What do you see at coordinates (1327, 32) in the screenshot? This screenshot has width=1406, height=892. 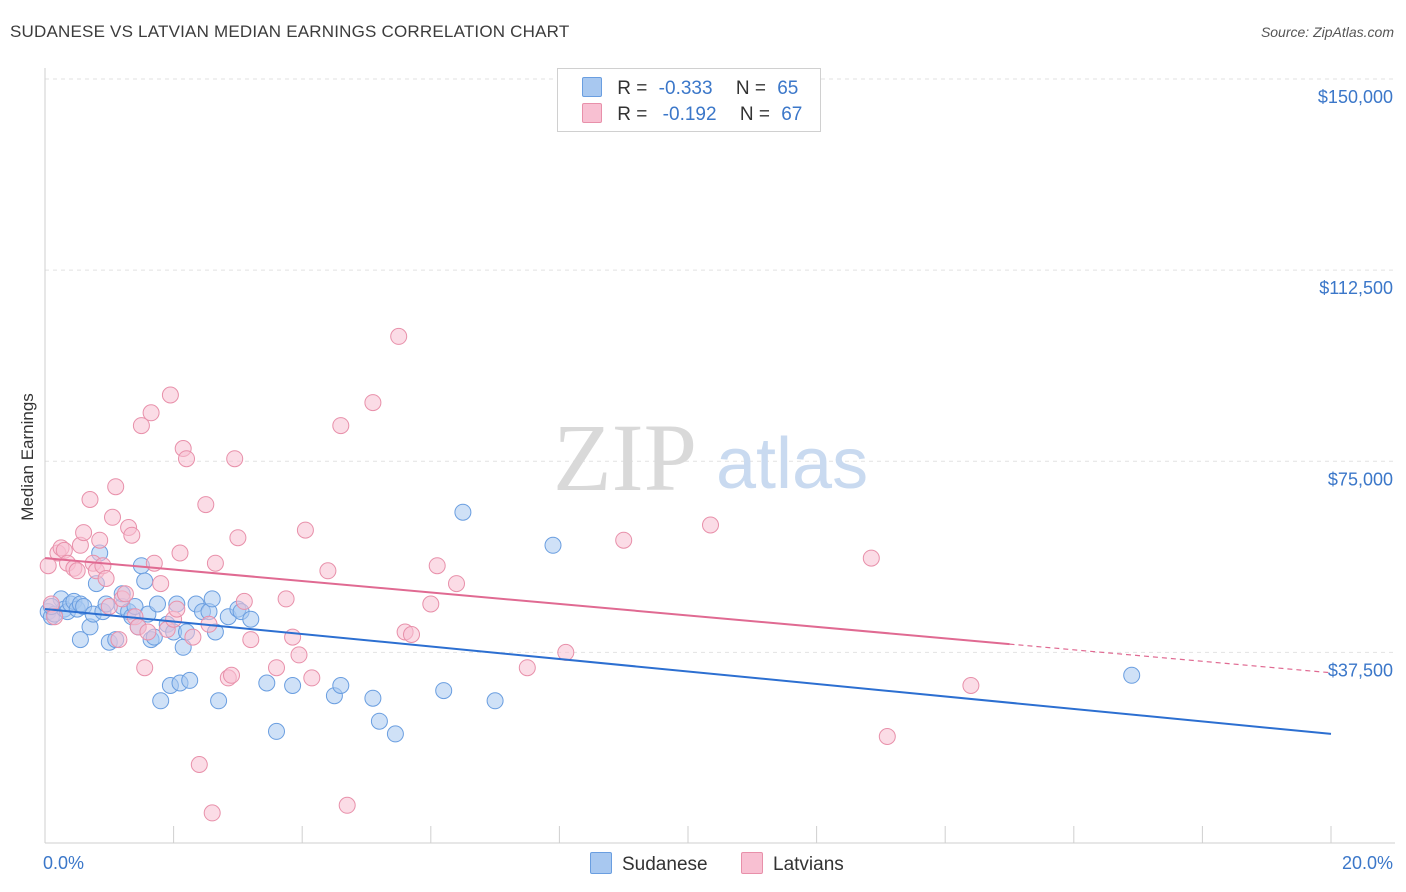 I see `chart-source: Source: ZipAtlas.com` at bounding box center [1327, 32].